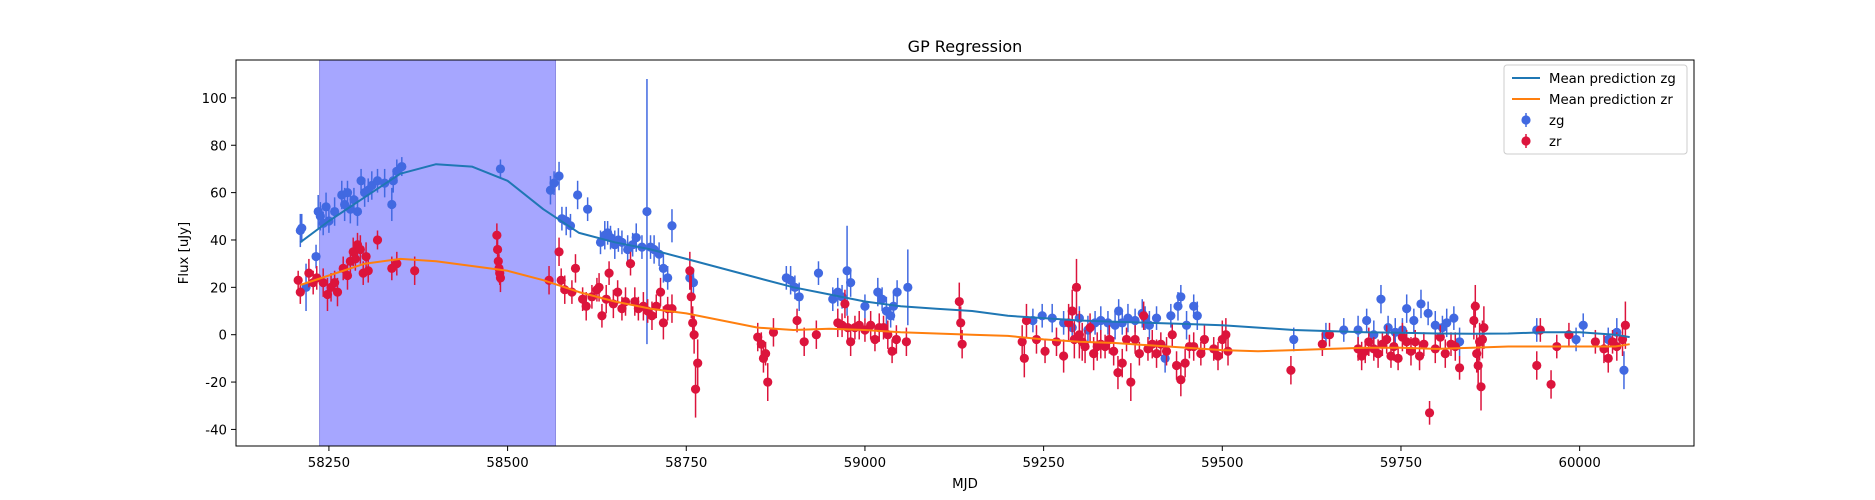 Image resolution: width=1875 pixels, height=500 pixels. Describe the element at coordinates (964, 305) in the screenshot. I see `line-mean-prediction-zr` at that location.